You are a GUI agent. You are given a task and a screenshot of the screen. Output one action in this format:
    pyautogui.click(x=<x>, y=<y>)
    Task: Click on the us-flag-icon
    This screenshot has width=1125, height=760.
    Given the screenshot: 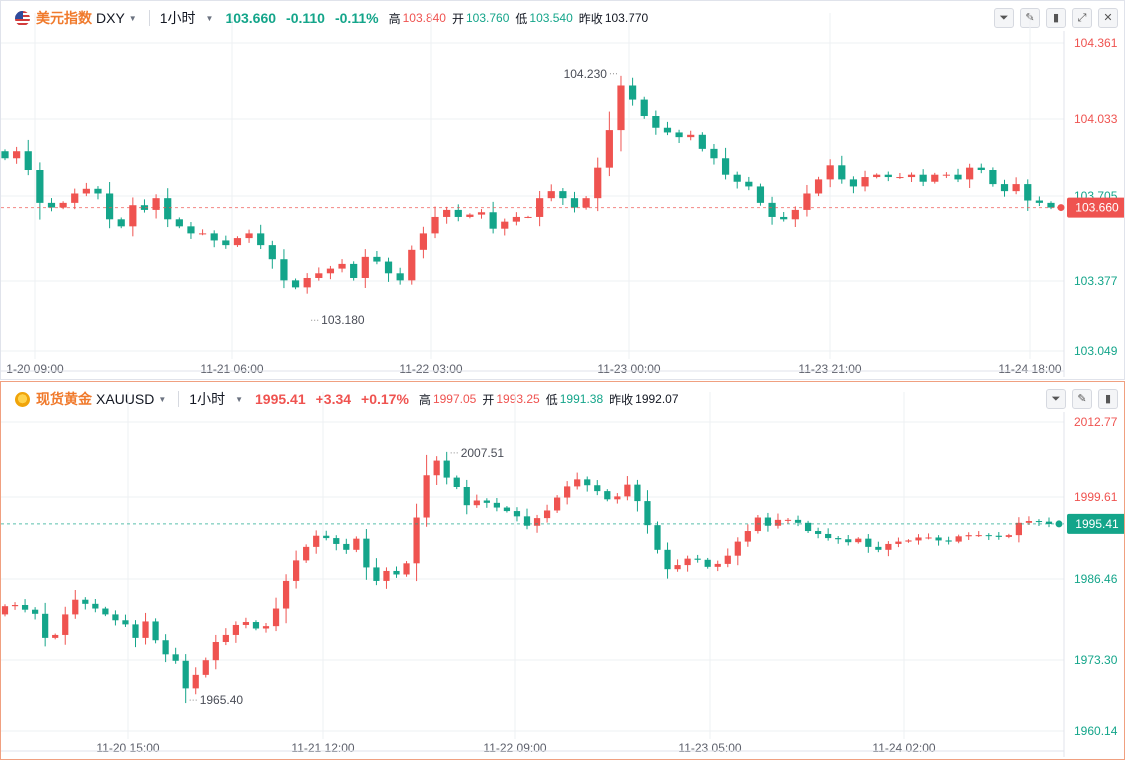 What is the action you would take?
    pyautogui.click(x=22, y=18)
    